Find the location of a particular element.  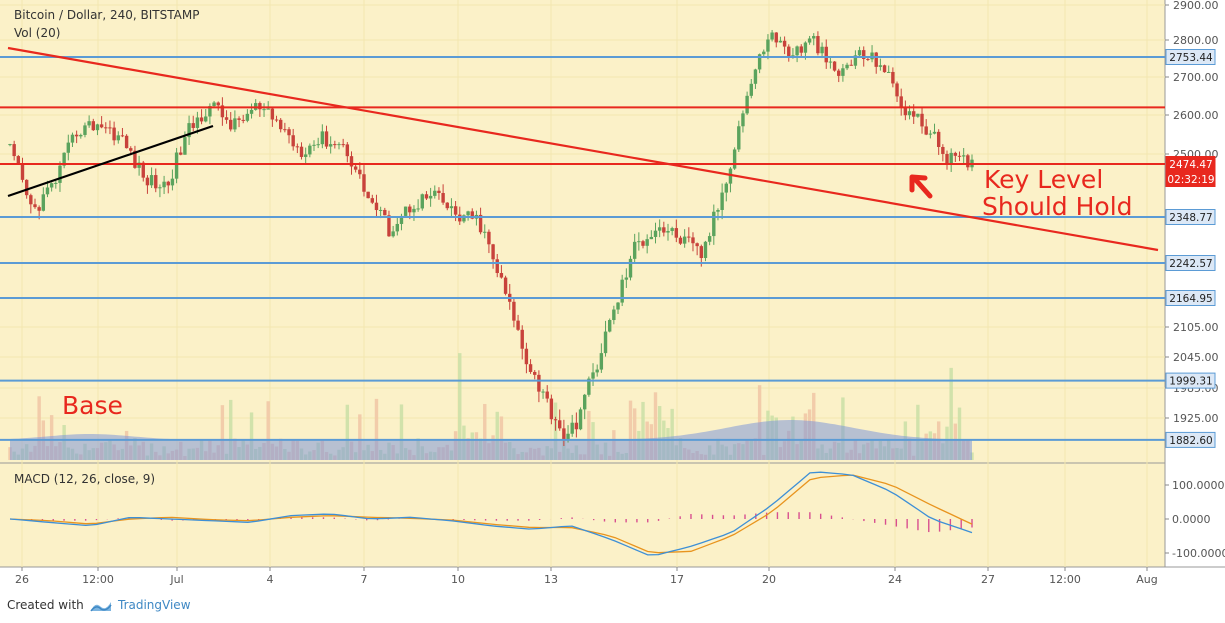

footer: Created with TradingView is located at coordinates (612, 607).